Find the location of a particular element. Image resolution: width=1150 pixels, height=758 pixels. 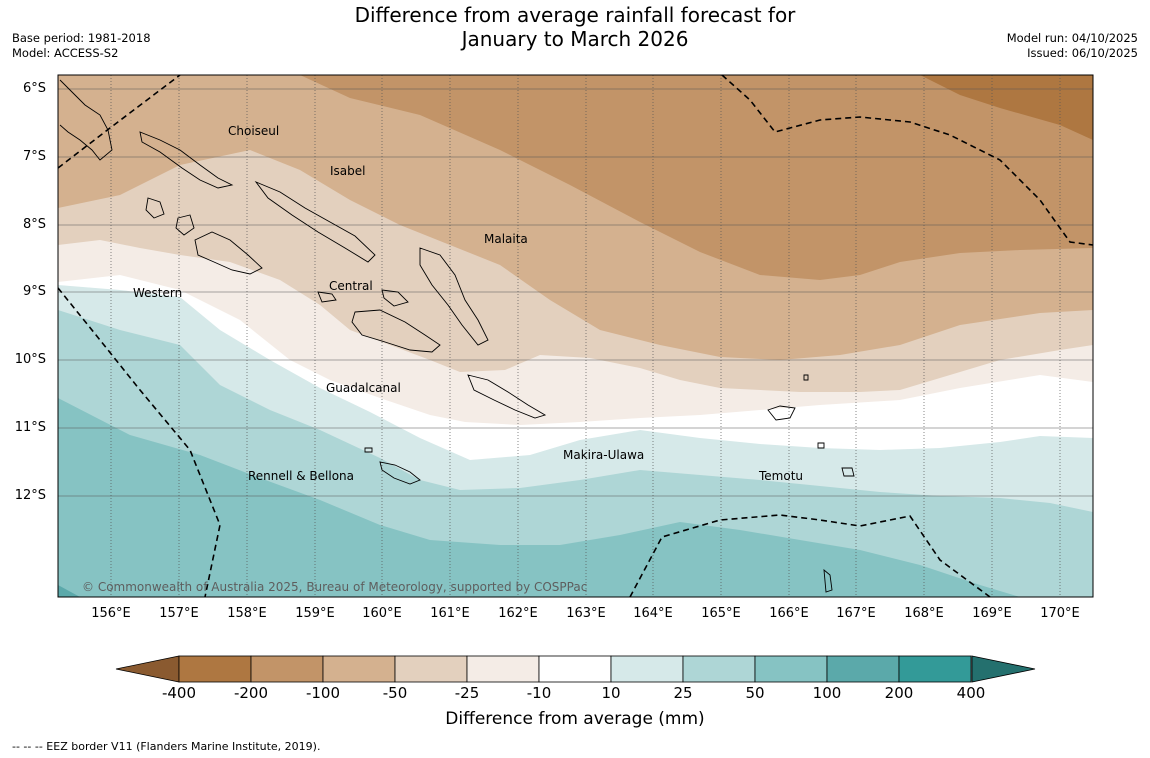

region-label-western: Western is located at coordinates (158, 293).